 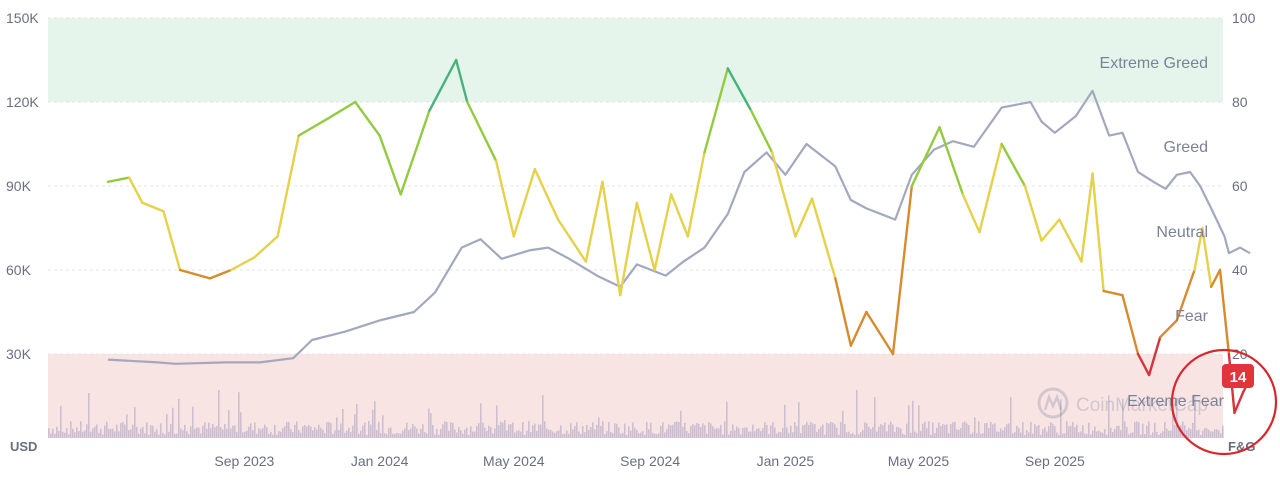 I want to click on current-value-badge-bg, so click(x=1238, y=376).